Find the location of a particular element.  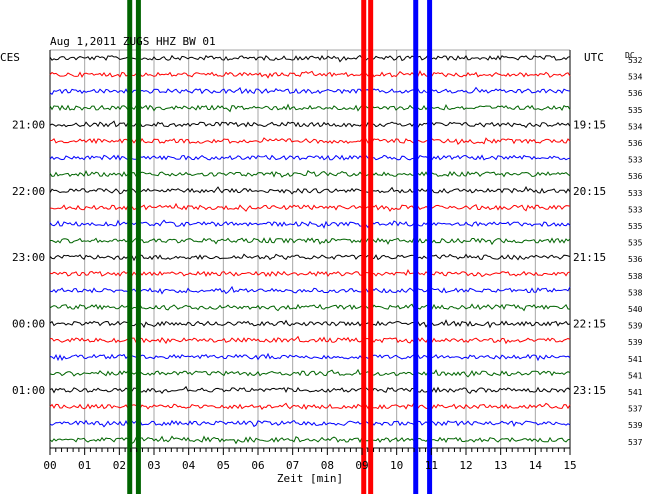

dc-header: DC is located at coordinates (630, 55).